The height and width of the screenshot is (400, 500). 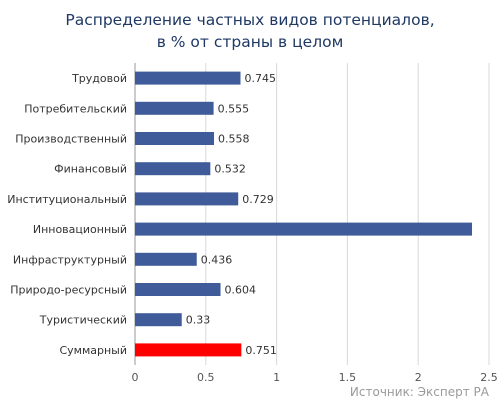 What do you see at coordinates (217, 259) in the screenshot?
I see `value-label: 0.436` at bounding box center [217, 259].